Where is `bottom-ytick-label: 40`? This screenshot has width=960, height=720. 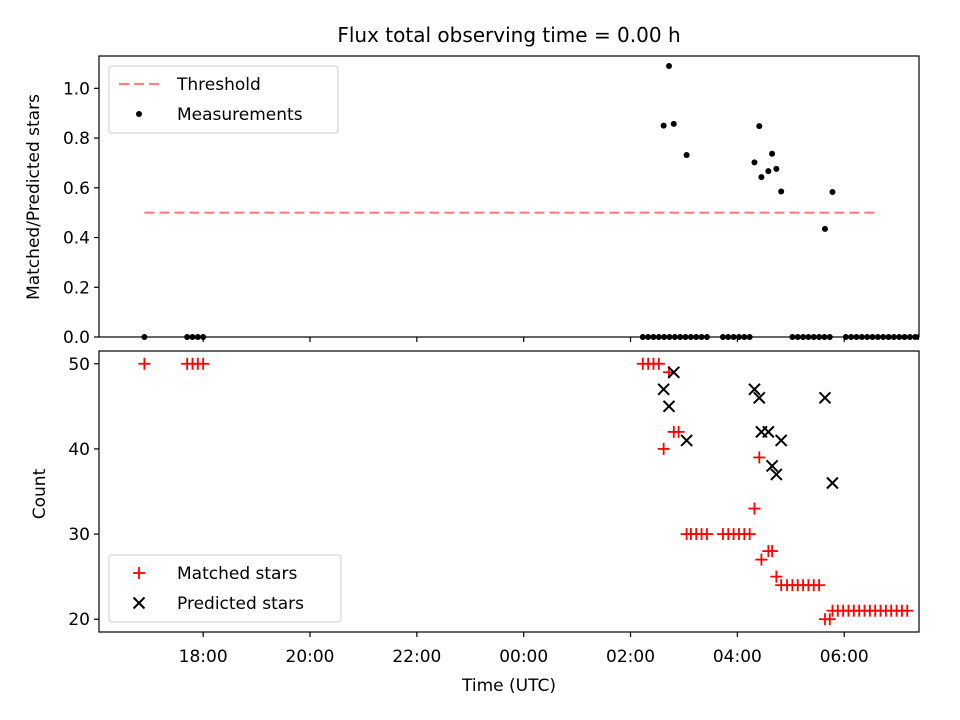
bottom-ytick-label: 40 is located at coordinates (79, 450).